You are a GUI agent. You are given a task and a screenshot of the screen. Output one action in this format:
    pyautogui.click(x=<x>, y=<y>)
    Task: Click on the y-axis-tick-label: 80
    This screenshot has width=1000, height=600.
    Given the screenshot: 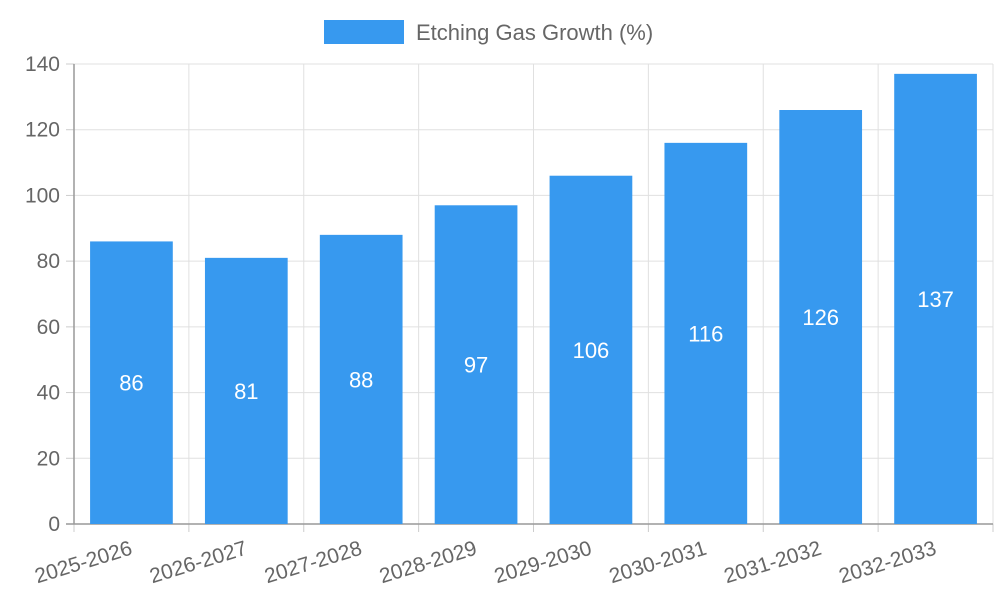 What is the action you would take?
    pyautogui.click(x=48, y=261)
    